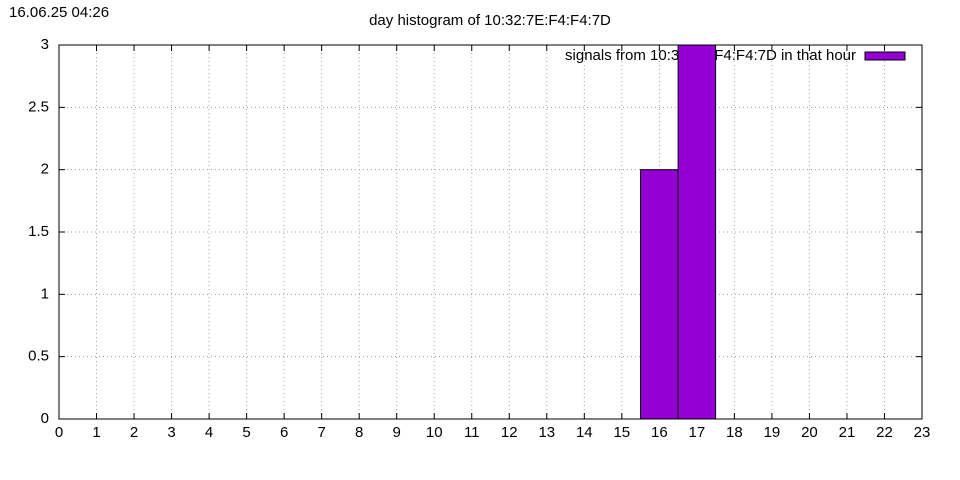  I want to click on y-tick-label: 0.5, so click(38, 356).